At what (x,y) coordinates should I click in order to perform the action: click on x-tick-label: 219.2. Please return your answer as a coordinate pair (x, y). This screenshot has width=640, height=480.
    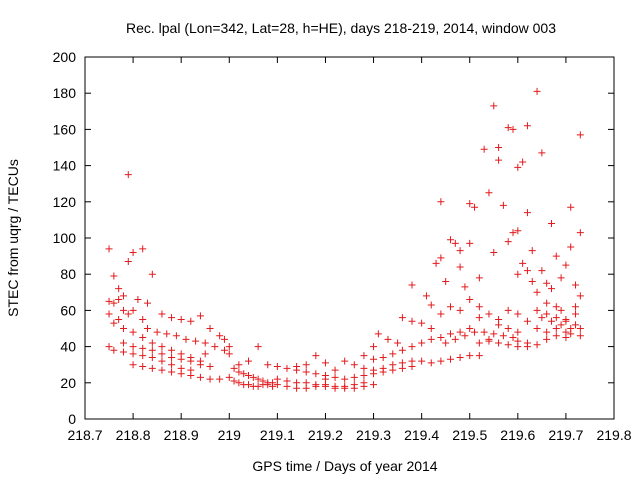
    Looking at the image, I should click on (325, 435).